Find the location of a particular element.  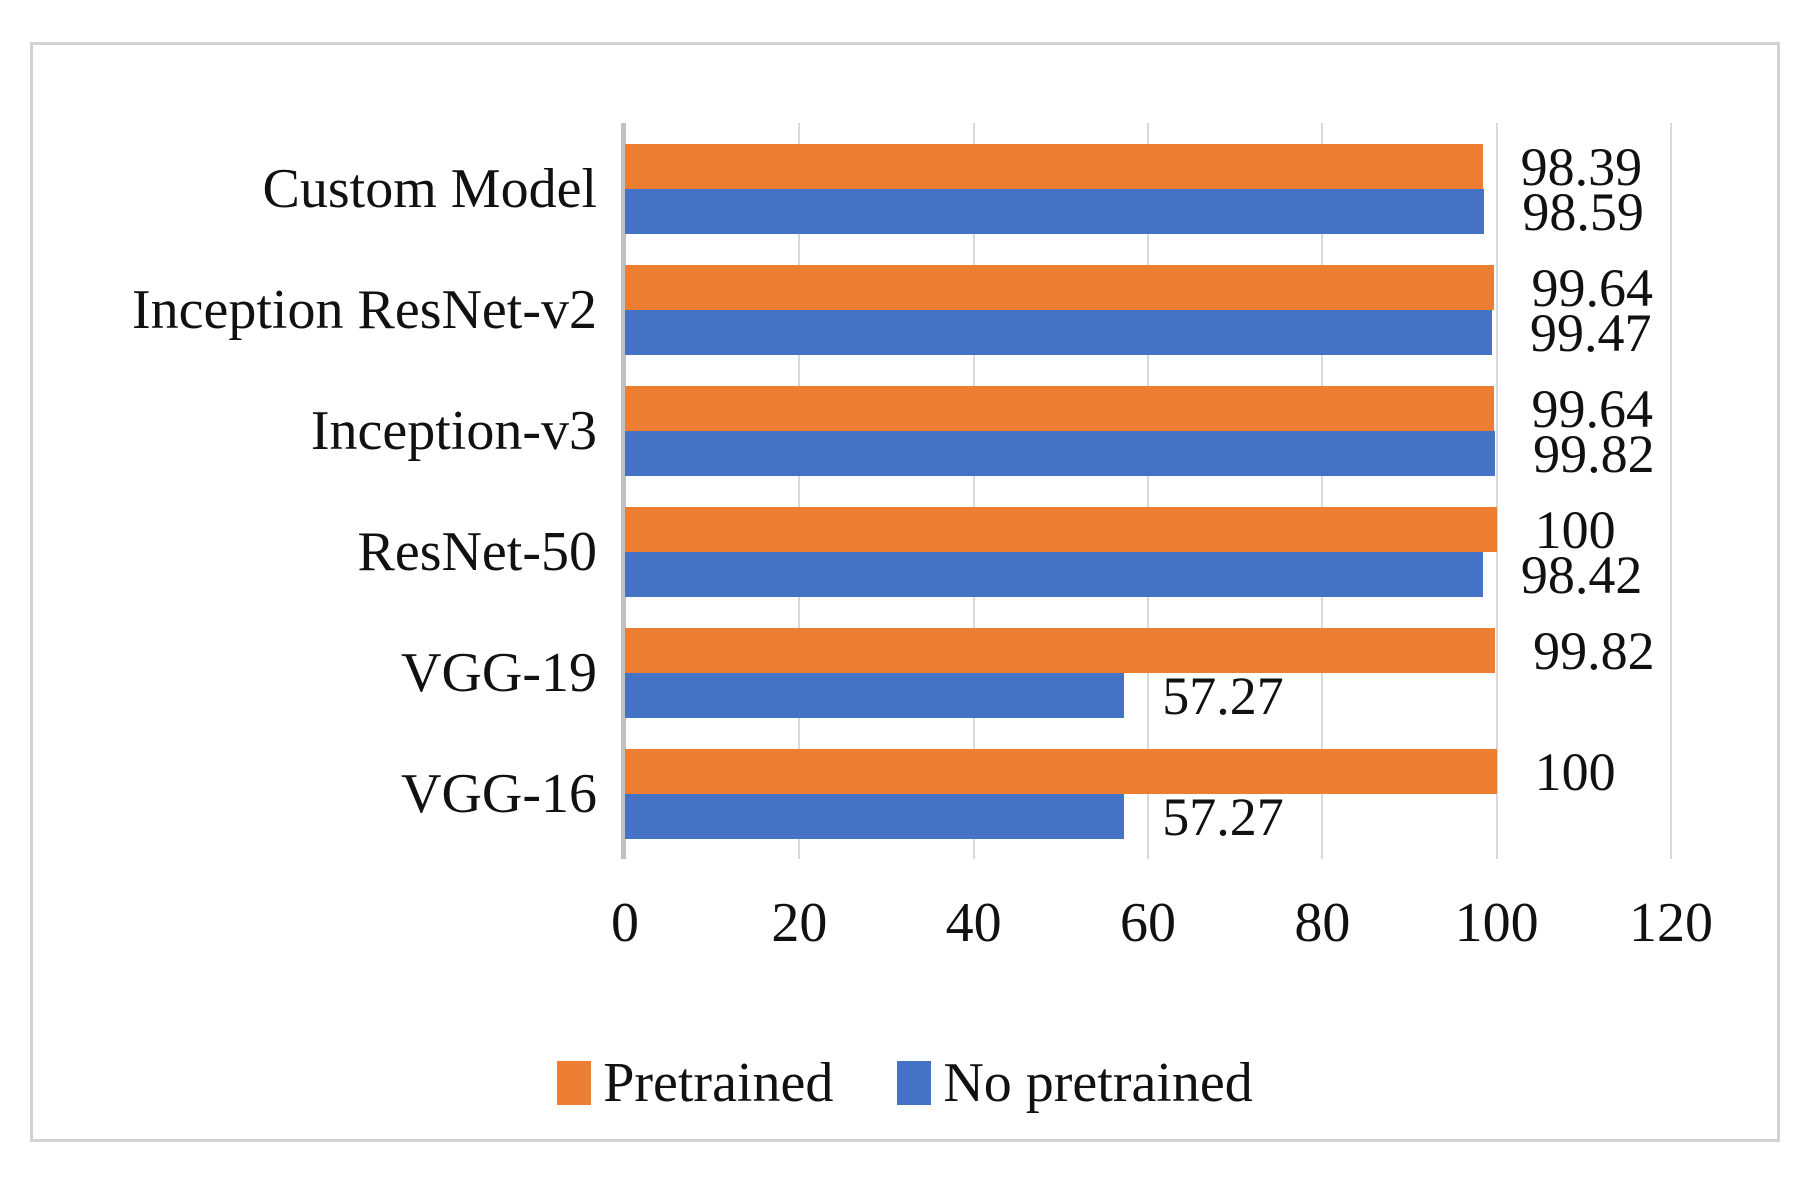

value-label-pretrained-vgg-19: 99.82 is located at coordinates (1594, 650).